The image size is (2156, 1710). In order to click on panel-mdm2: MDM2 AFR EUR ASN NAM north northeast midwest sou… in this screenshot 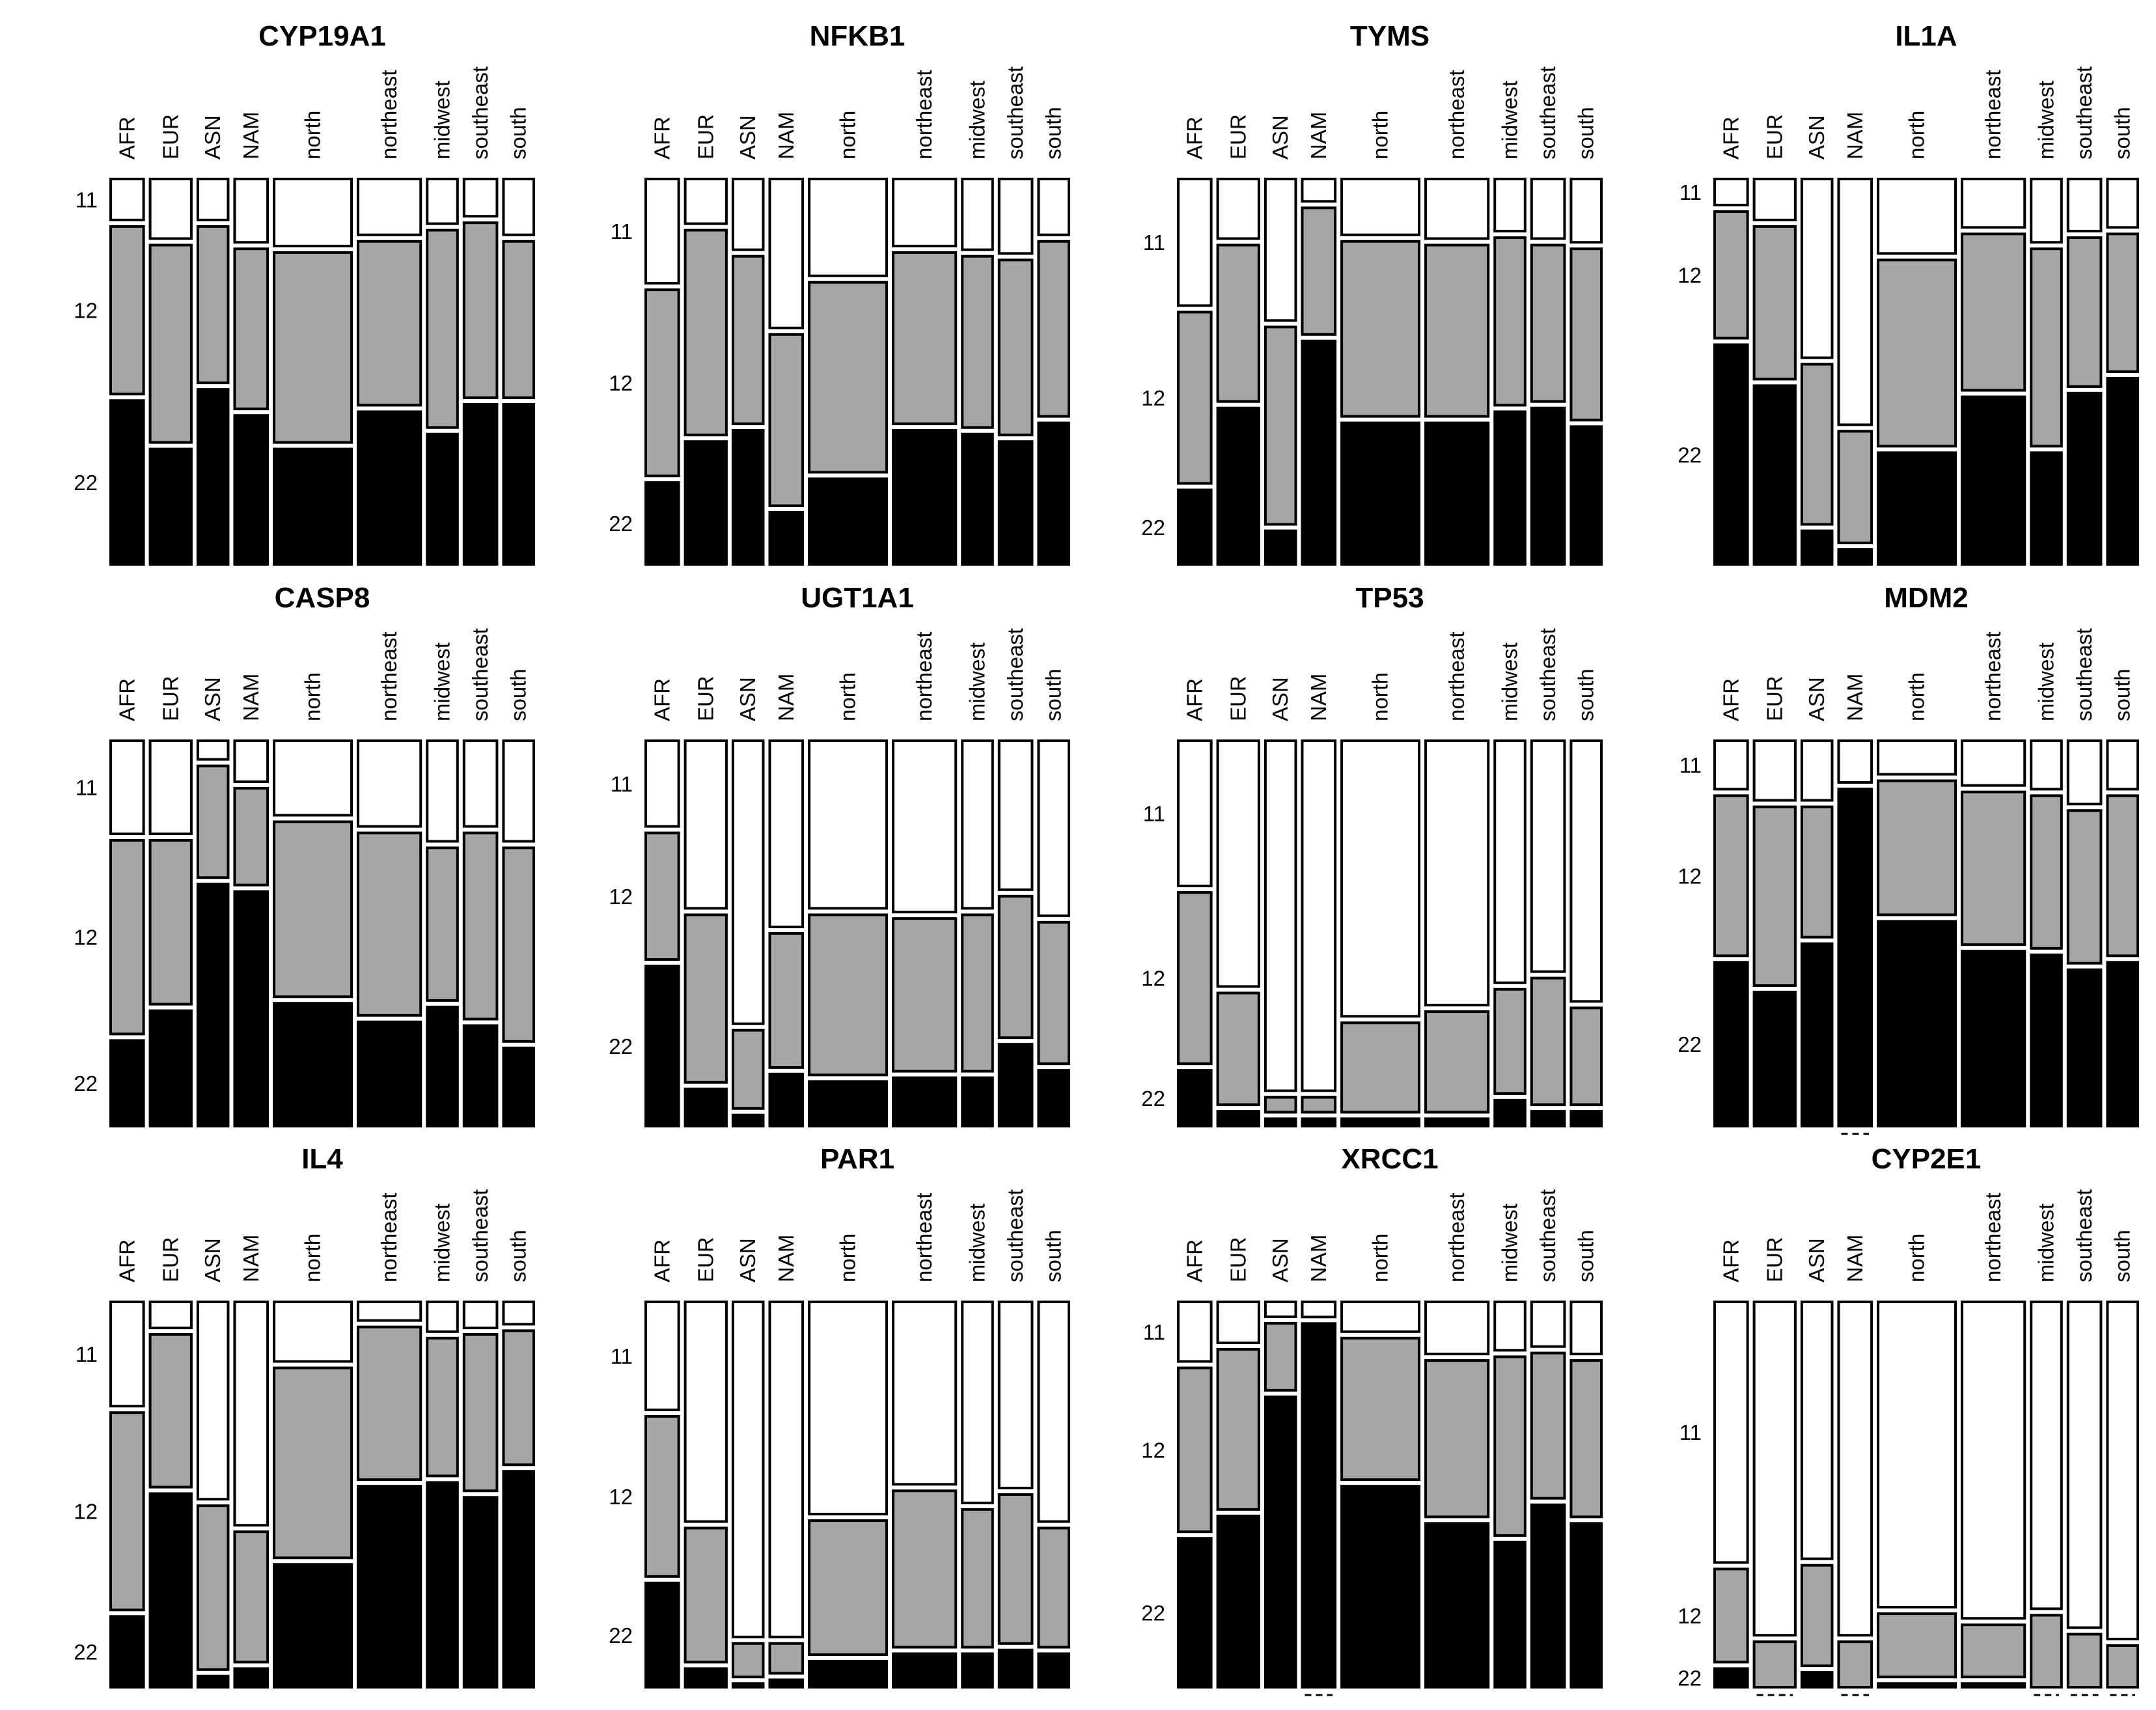, I will do `click(1908, 858)`.